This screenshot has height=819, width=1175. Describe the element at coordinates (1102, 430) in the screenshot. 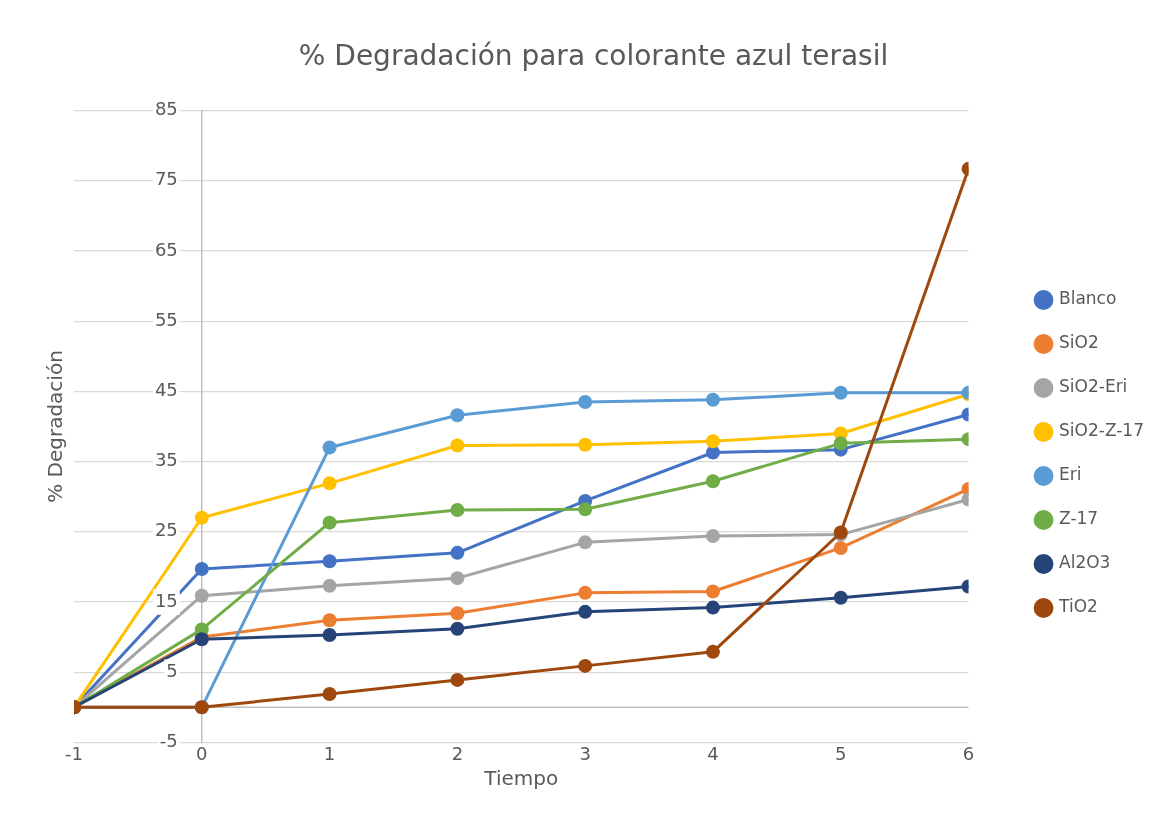

I see `legend-label: SiO2-Z-17` at that location.